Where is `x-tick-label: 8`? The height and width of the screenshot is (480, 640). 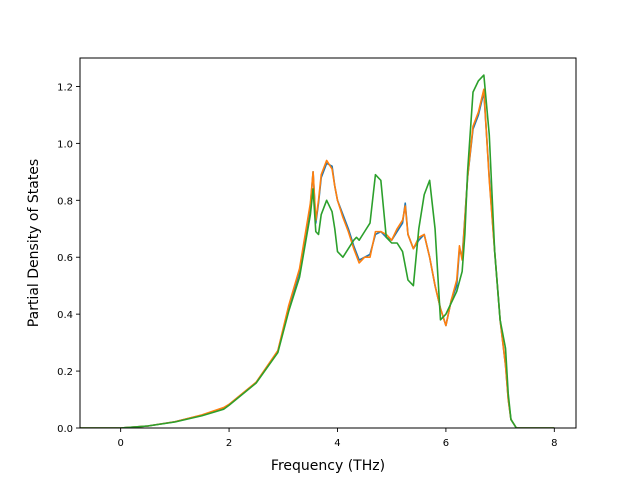
x-tick-label: 8 is located at coordinates (554, 443).